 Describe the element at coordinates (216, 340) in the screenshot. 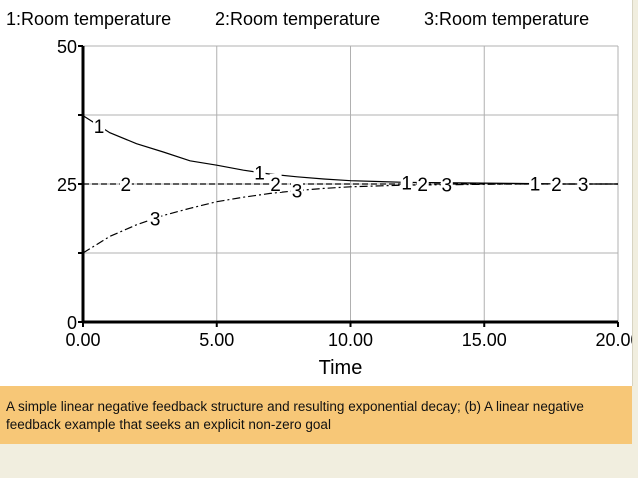

I see `x-tick-label: 5.00` at that location.